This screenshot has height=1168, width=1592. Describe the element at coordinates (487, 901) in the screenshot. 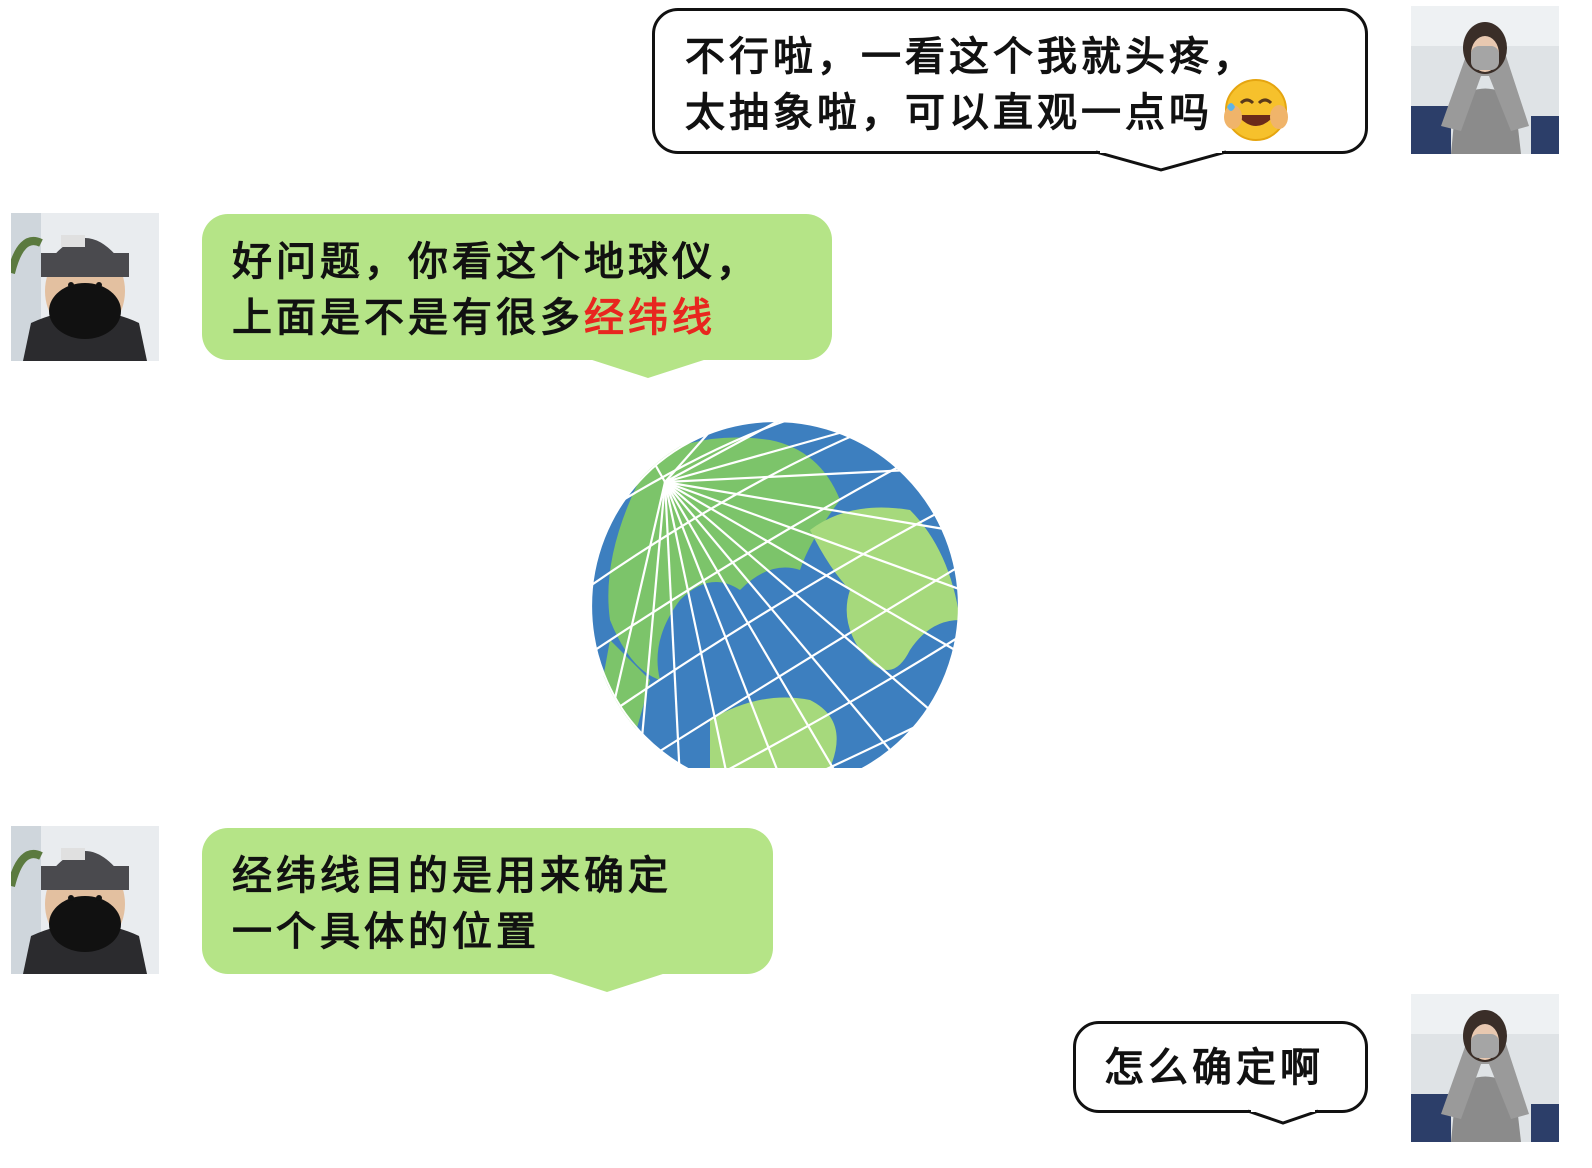

I see `message-bubble-left: 经纬线目的是用来确定 一个具体的位置` at that location.